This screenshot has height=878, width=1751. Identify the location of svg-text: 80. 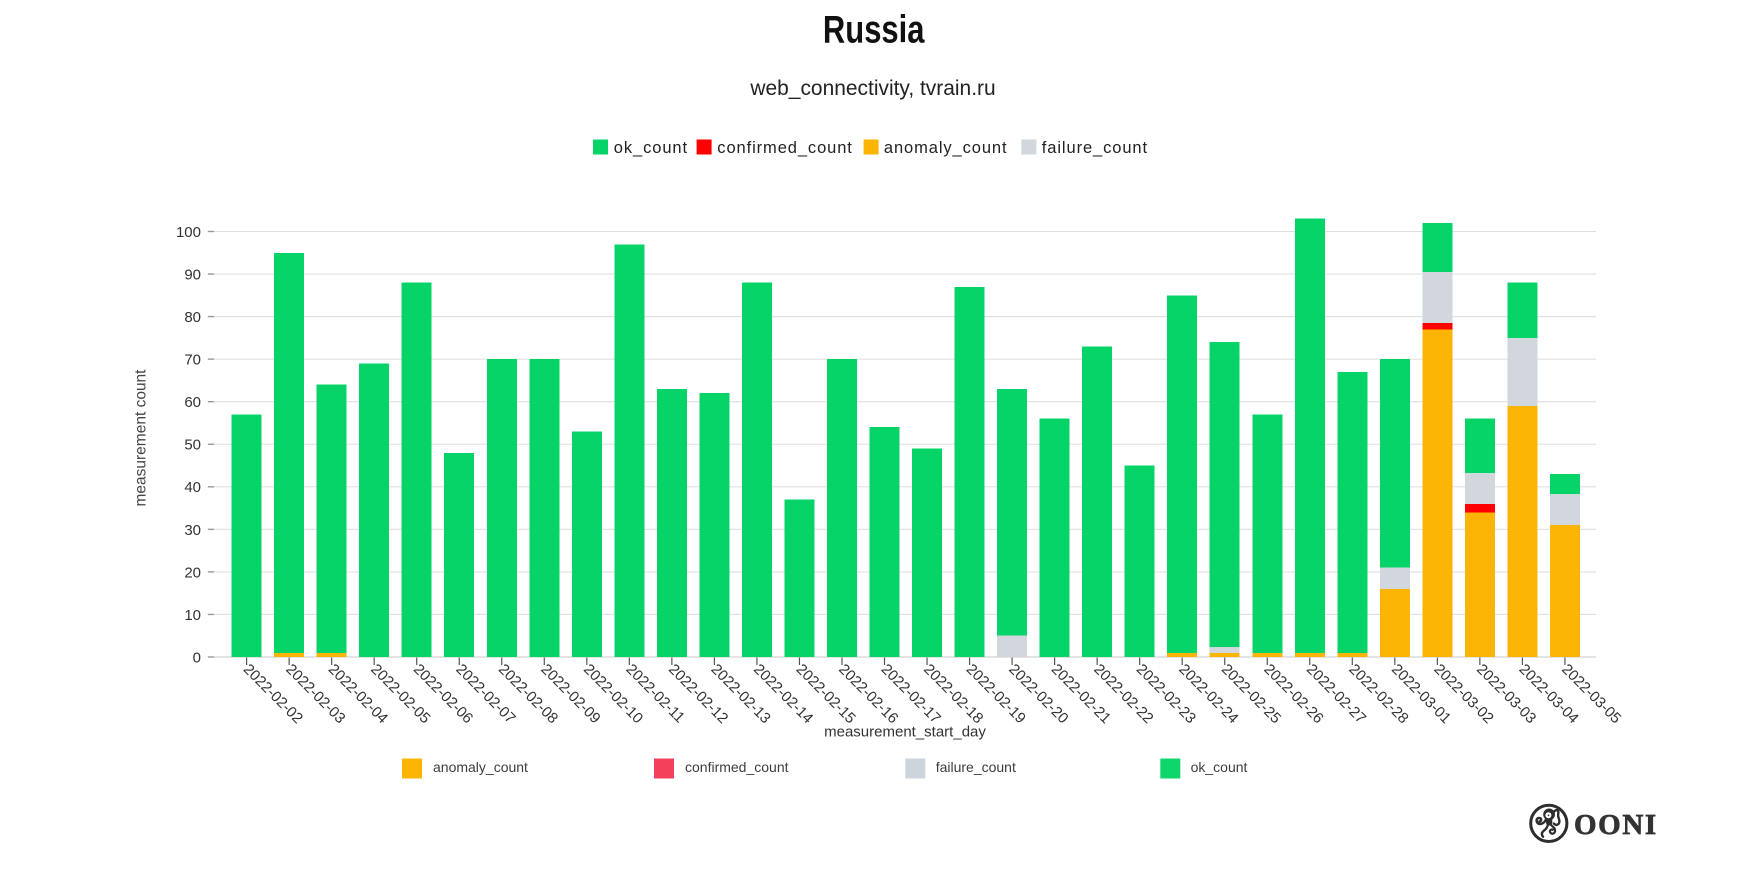
(192, 317).